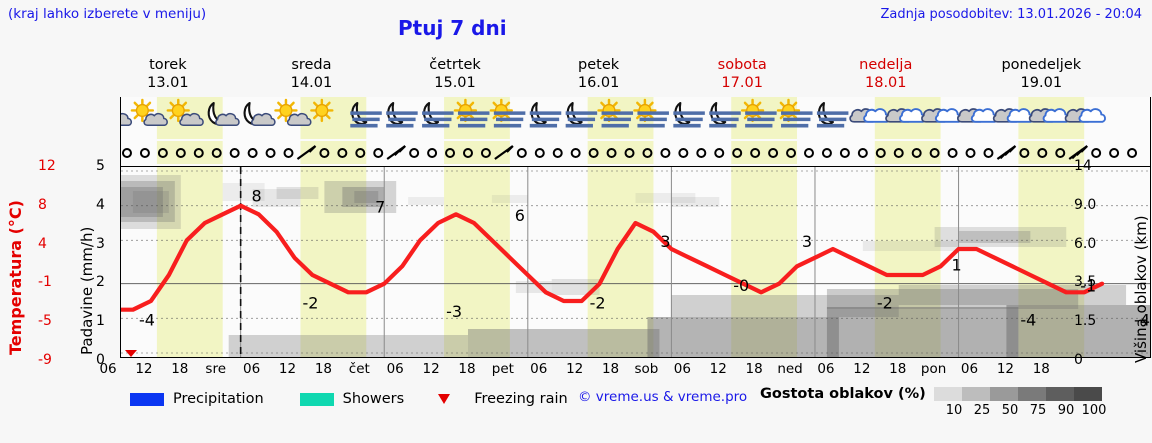 Image resolution: width=1152 pixels, height=443 pixels. I want to click on axis-tick: 3.5, so click(1085, 282).